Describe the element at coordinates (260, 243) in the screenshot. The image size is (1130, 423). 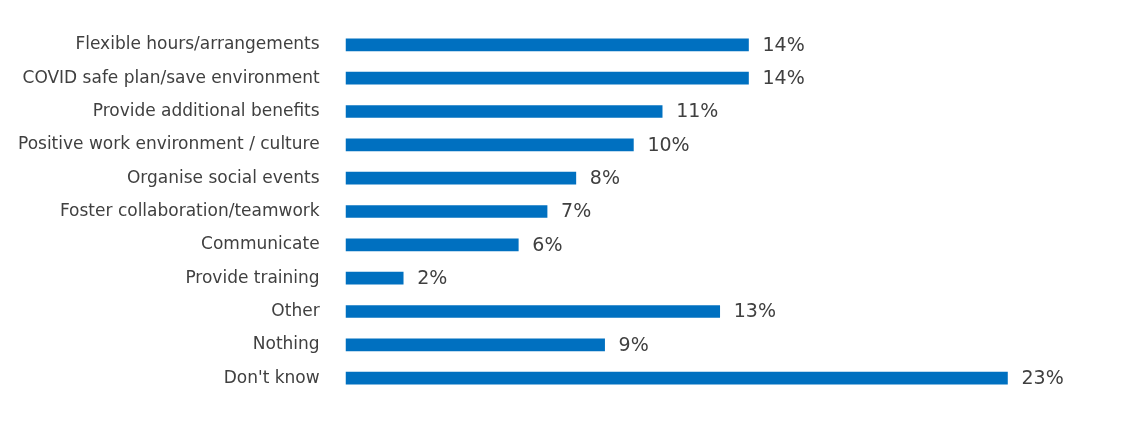
I see `y-tick-label: Communicate` at that location.